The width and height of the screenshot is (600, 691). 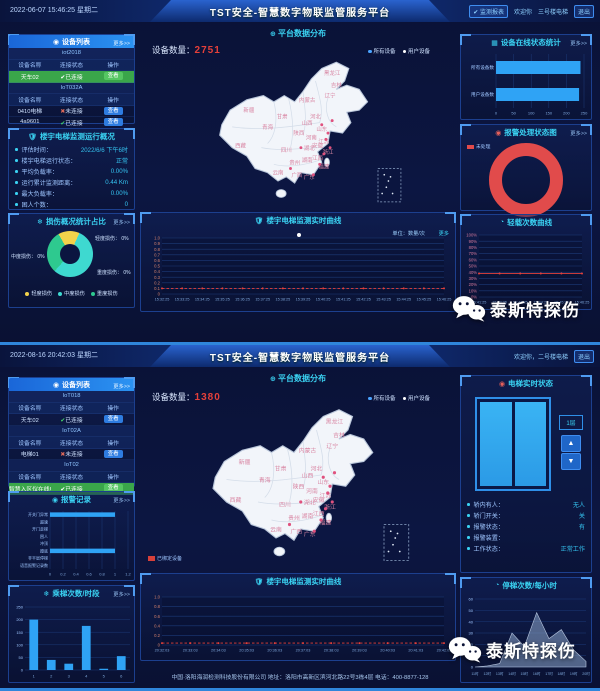 What do you see at coordinates (562, 673) in the screenshot?
I see `svg-text: 18时` at bounding box center [562, 673].